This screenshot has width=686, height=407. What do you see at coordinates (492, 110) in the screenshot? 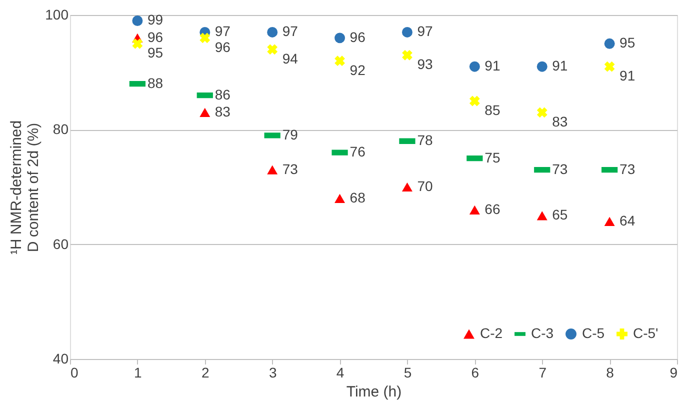
I see `data-label: 85` at bounding box center [492, 110].